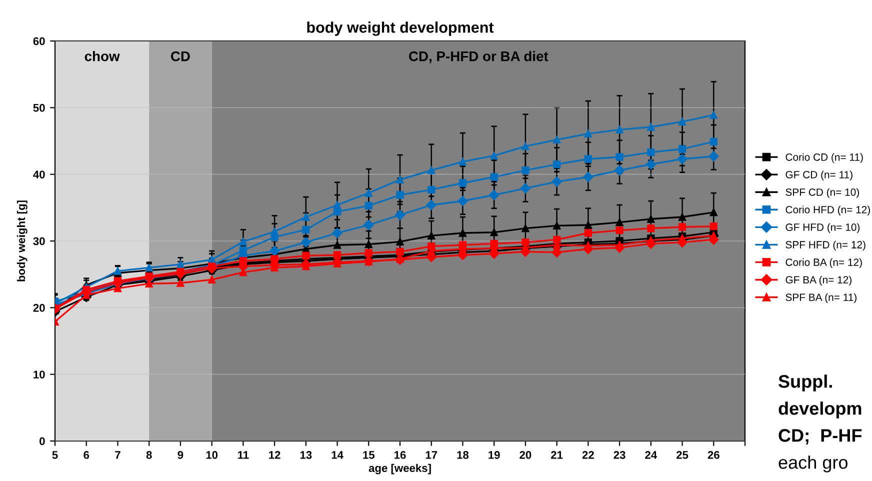  Describe the element at coordinates (463, 455) in the screenshot. I see `x-tick-label: 18` at that location.